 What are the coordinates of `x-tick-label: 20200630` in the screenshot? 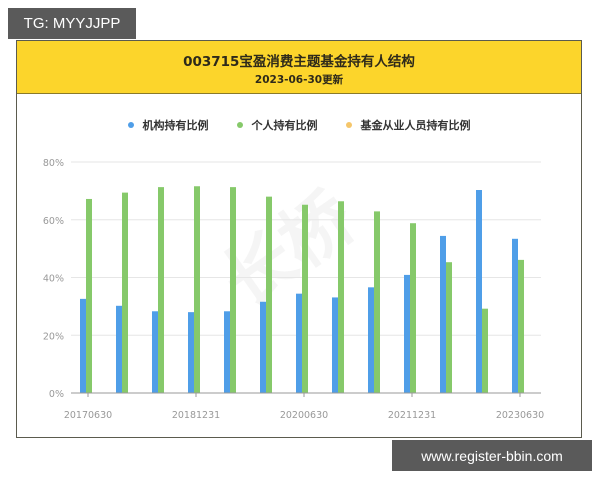 It's located at (304, 415).